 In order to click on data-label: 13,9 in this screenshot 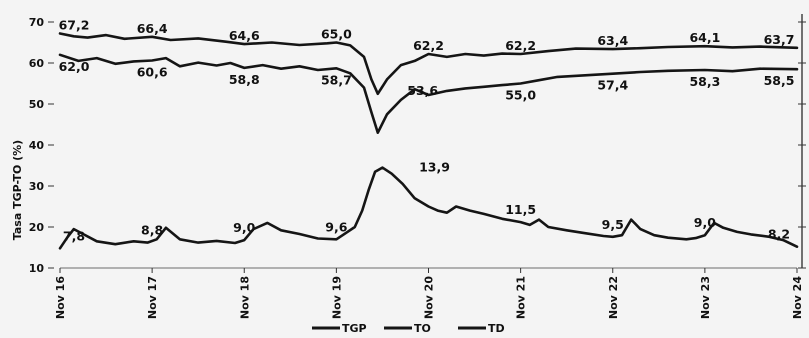, I will do `click(434, 167)`.